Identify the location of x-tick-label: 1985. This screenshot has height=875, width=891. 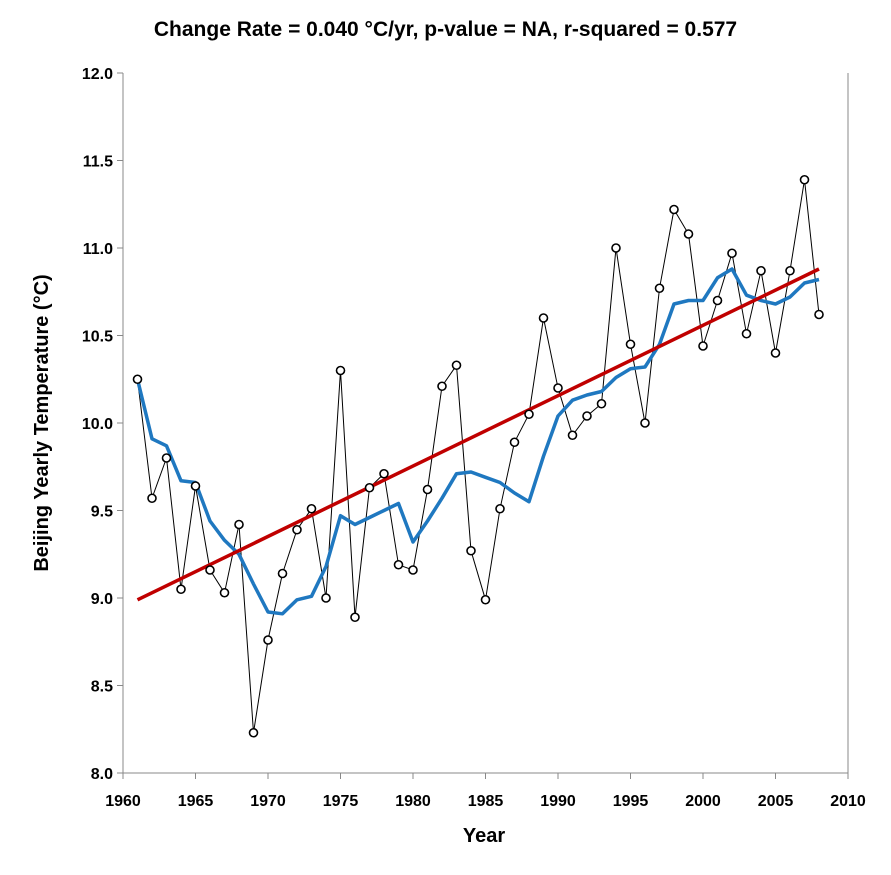
(486, 801).